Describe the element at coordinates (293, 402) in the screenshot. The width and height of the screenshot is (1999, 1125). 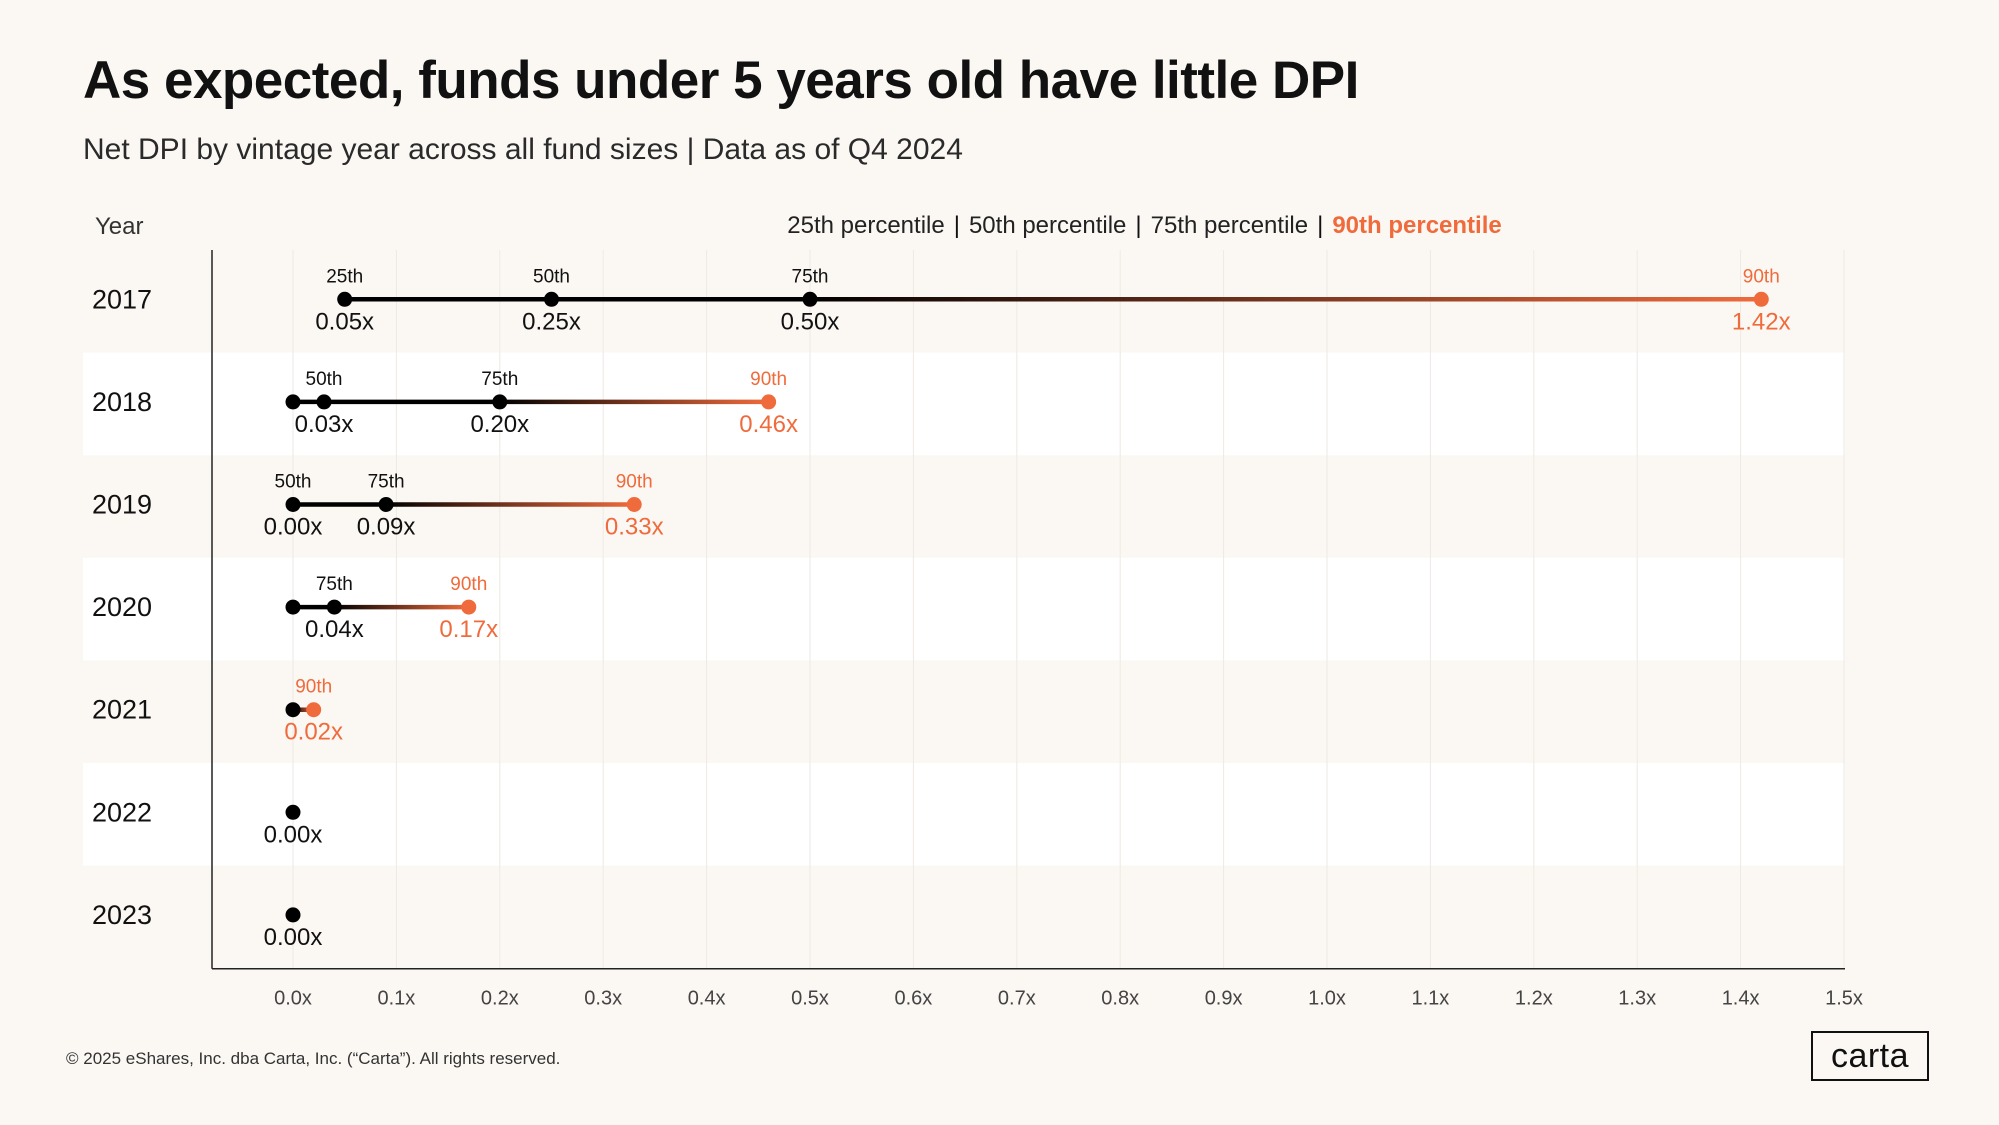
I see `point-2018-25th` at that location.